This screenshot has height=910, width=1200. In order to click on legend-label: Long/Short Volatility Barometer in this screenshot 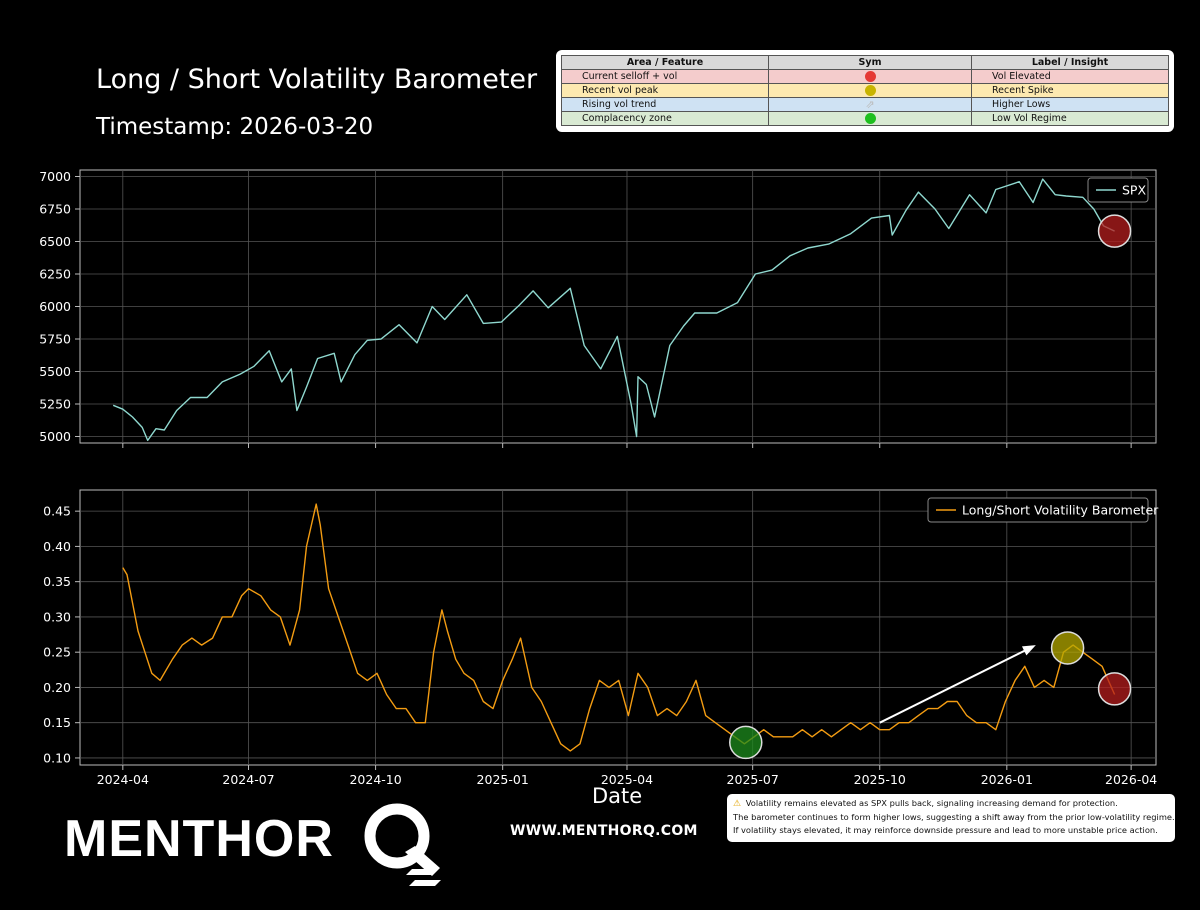, I will do `click(1060, 510)`.